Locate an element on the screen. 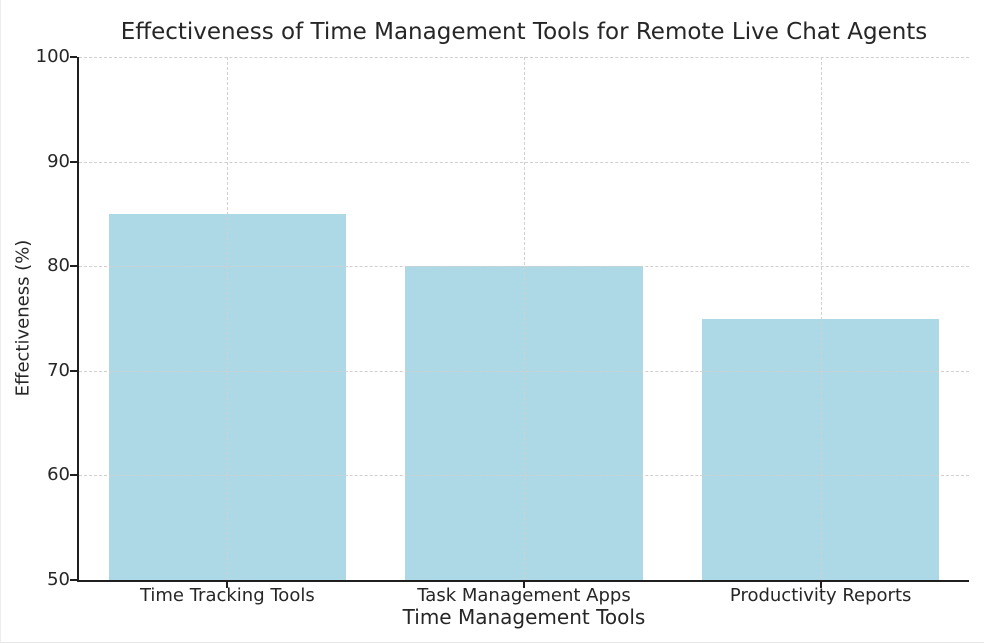 This screenshot has height=643, width=984. x-axis-title: Time Management Tools is located at coordinates (524, 617).